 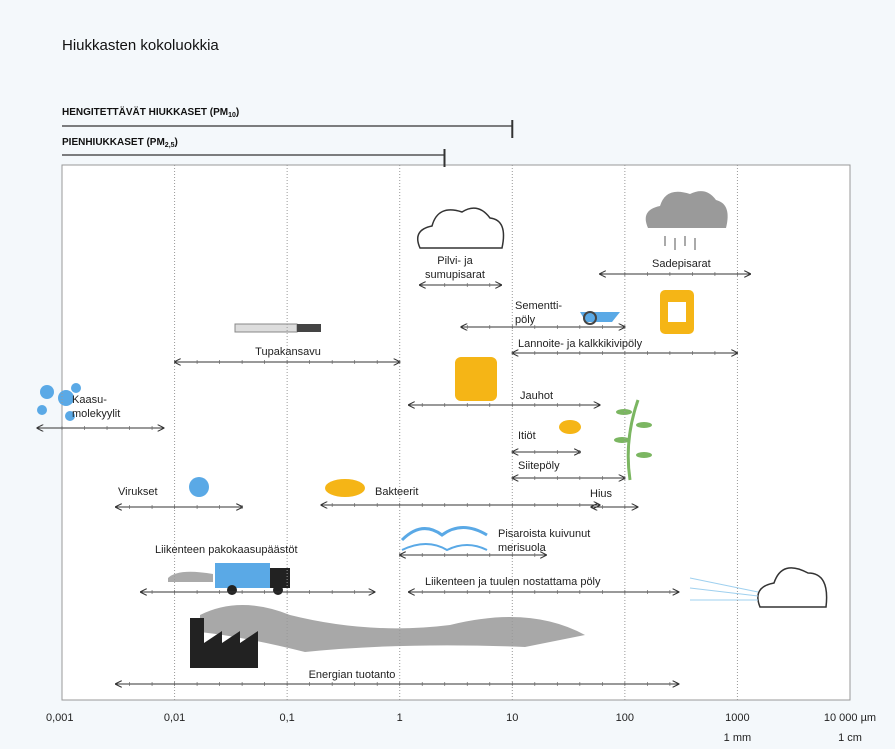 I want to click on item-label: Lannoite- ja kalkkikivipöly, so click(x=580, y=344).